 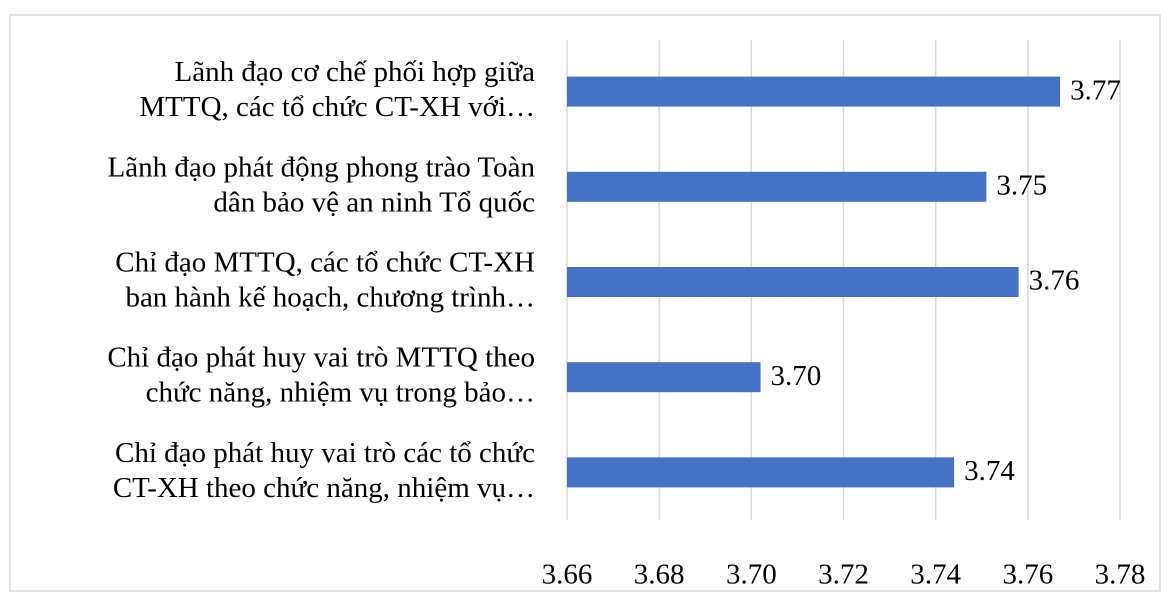 I want to click on x-tick-label: 3.68, so click(x=659, y=575).